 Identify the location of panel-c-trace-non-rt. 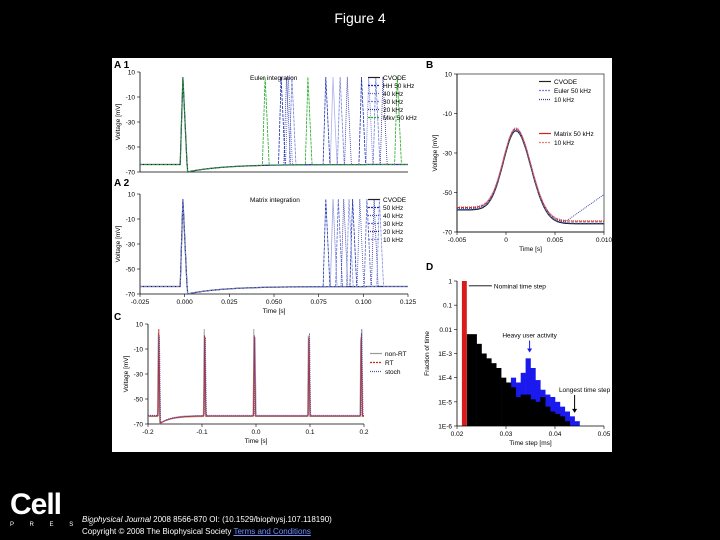
(256, 376).